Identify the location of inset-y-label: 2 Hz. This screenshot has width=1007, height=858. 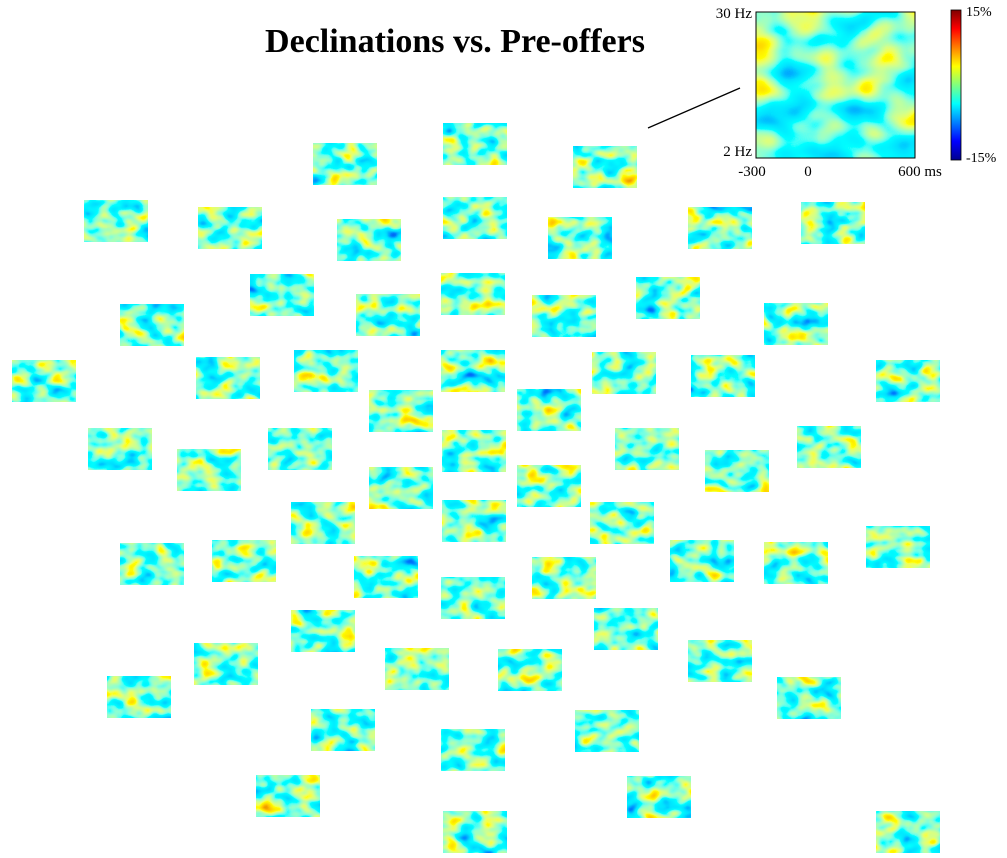
(737, 152).